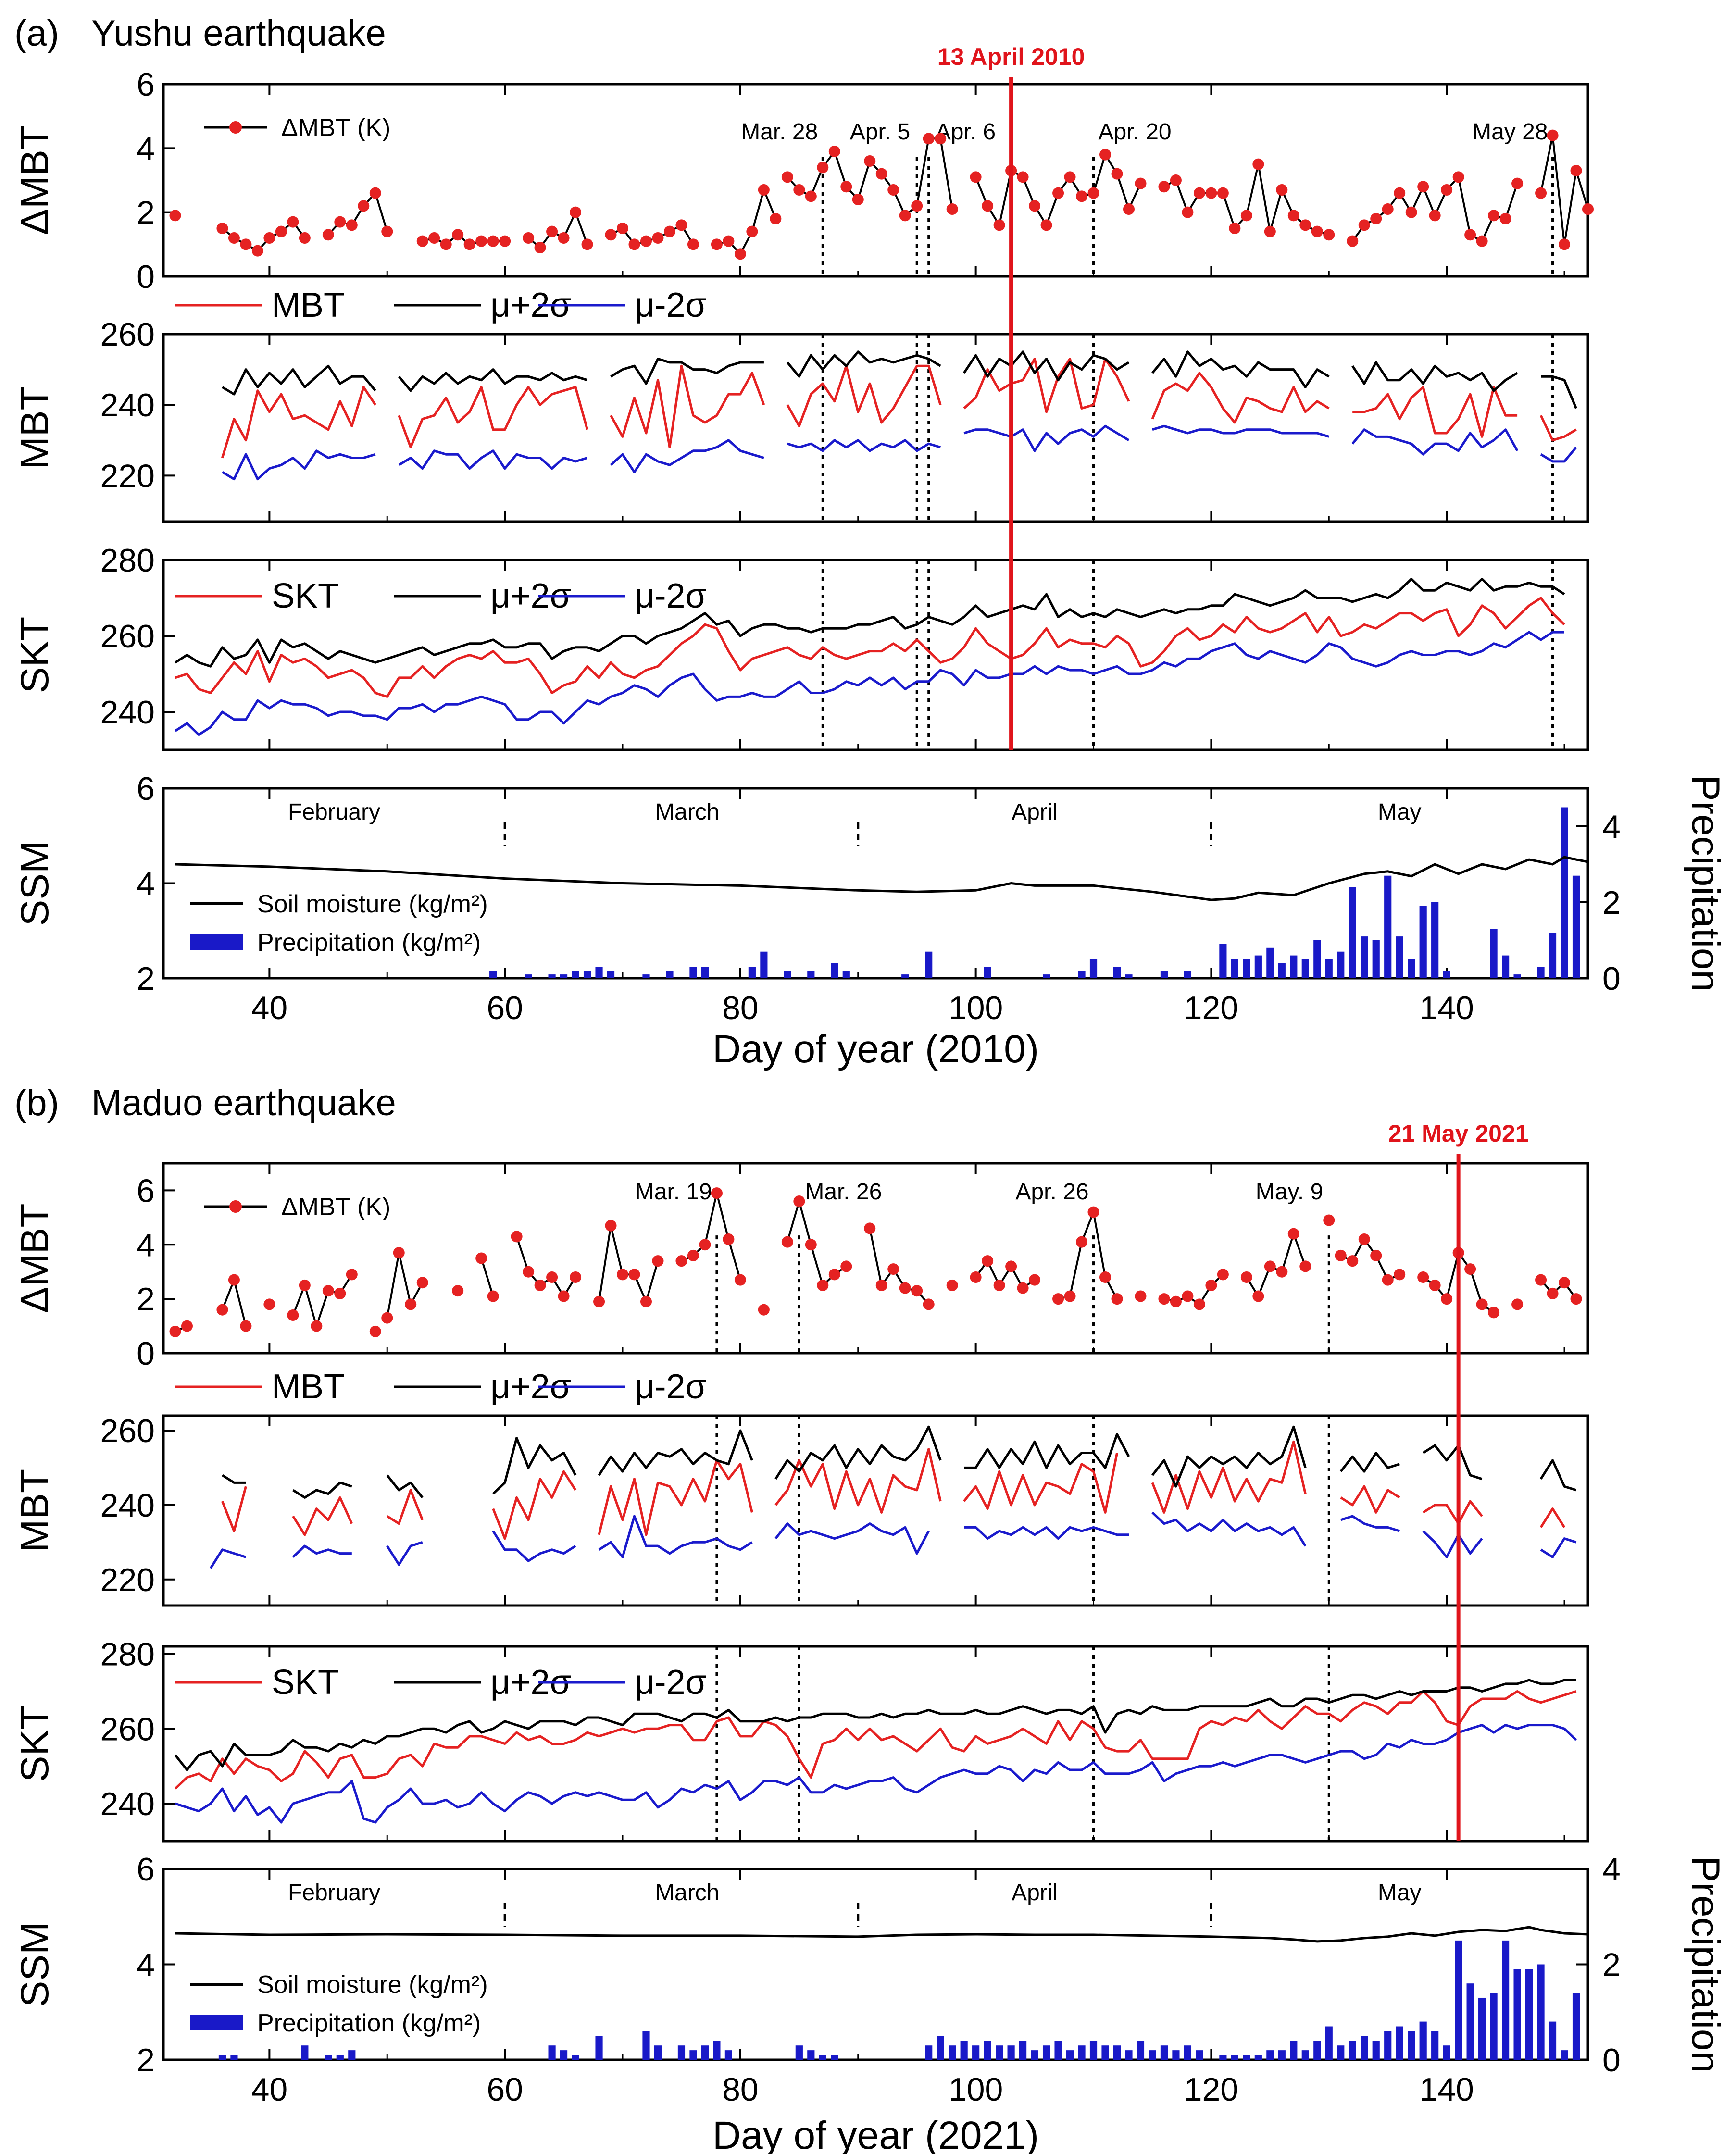 This screenshot has height=2154, width=1736. Describe the element at coordinates (127, 1505) in the screenshot. I see `y-tick-label: 240` at that location.